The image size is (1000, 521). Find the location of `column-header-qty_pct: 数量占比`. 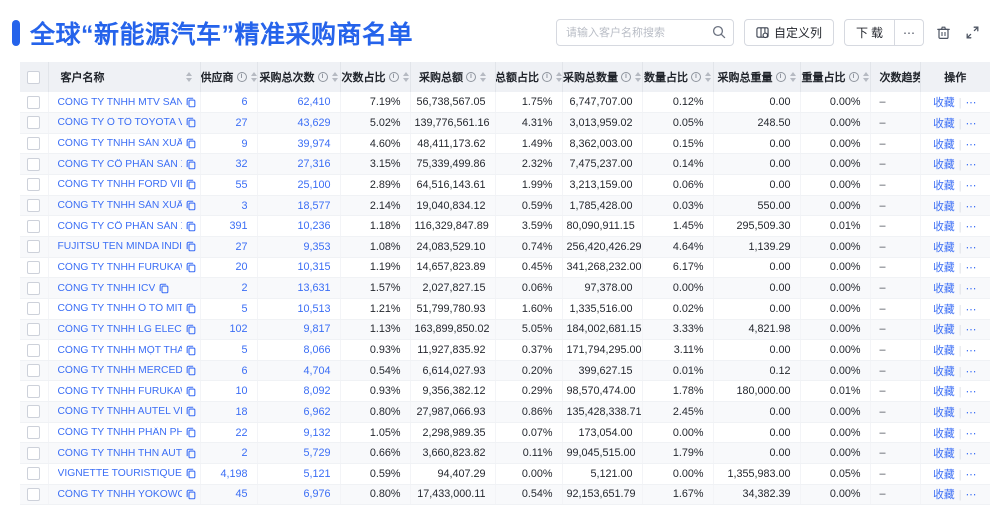

column-header-qty_pct: 数量占比 is located at coordinates (678, 77).